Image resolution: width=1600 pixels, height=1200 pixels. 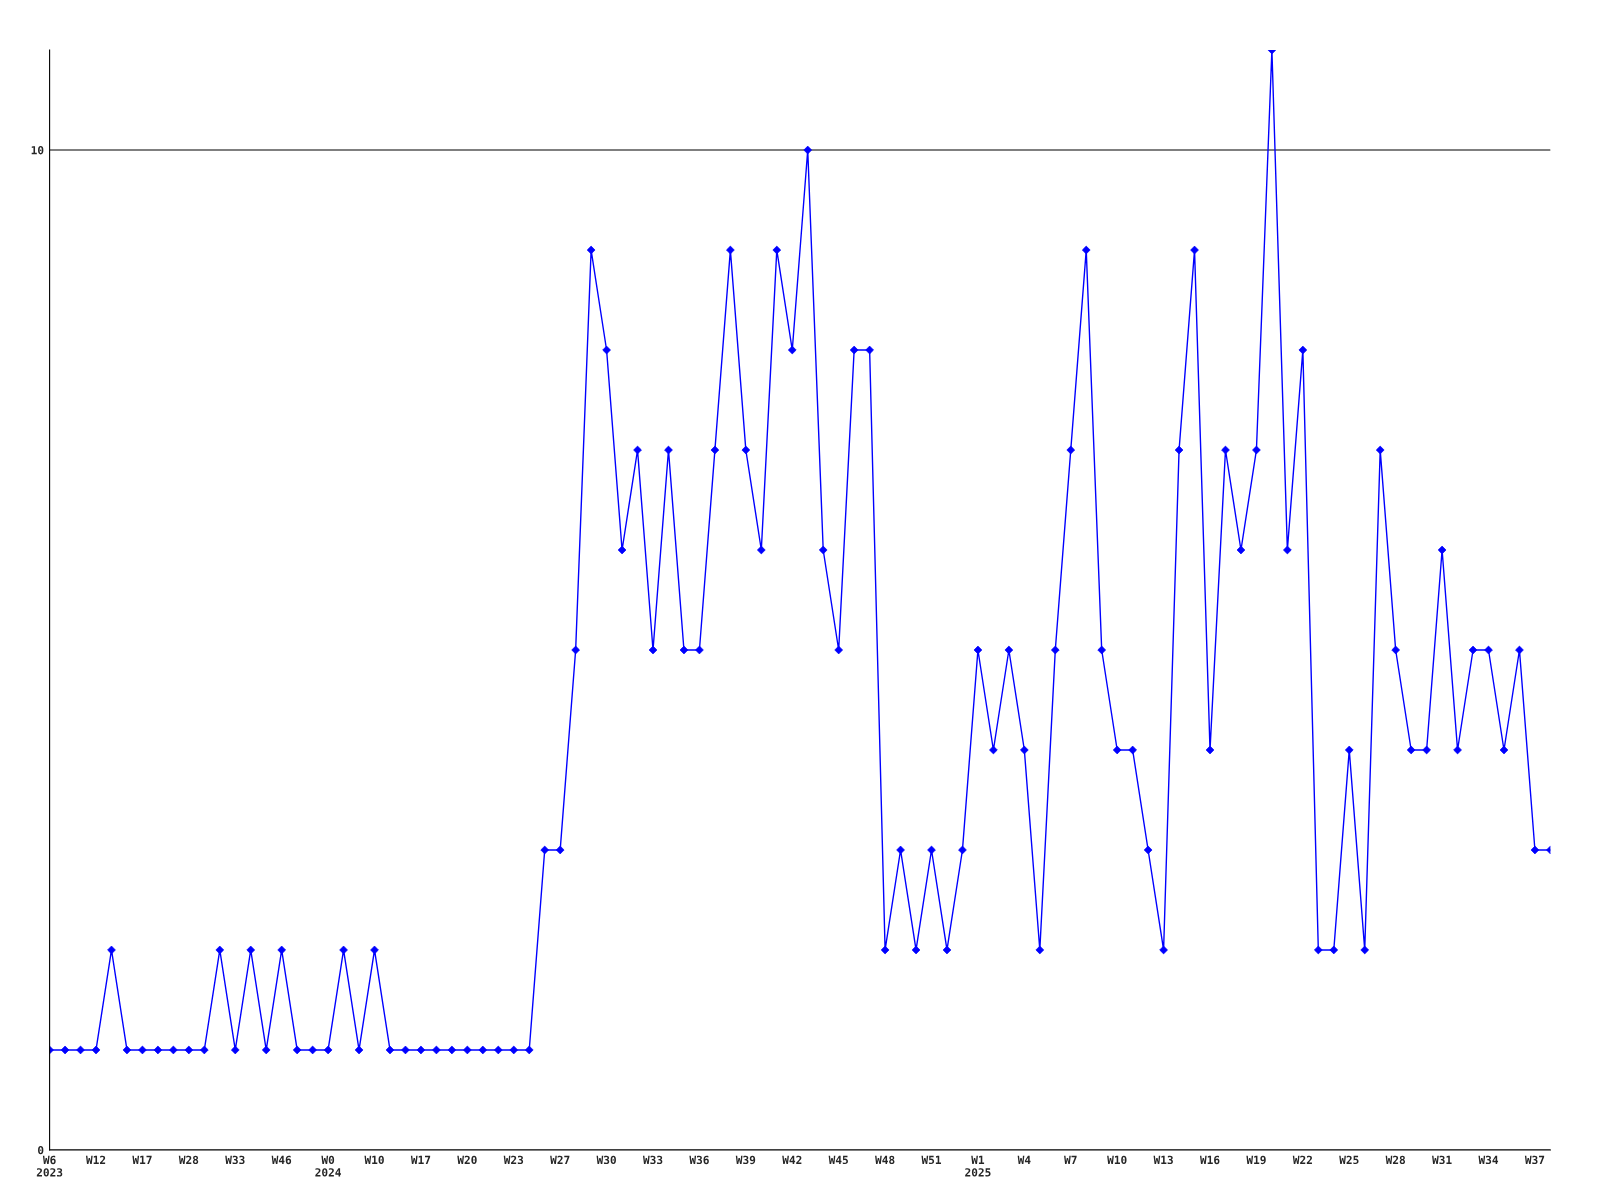 What do you see at coordinates (745, 1160) in the screenshot?
I see `x-tick-label: W39` at bounding box center [745, 1160].